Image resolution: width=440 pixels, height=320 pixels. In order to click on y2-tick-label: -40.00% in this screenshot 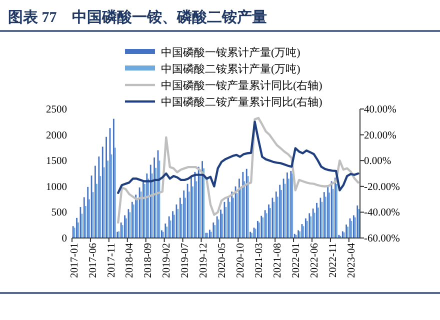, I will do `click(382, 213)`.